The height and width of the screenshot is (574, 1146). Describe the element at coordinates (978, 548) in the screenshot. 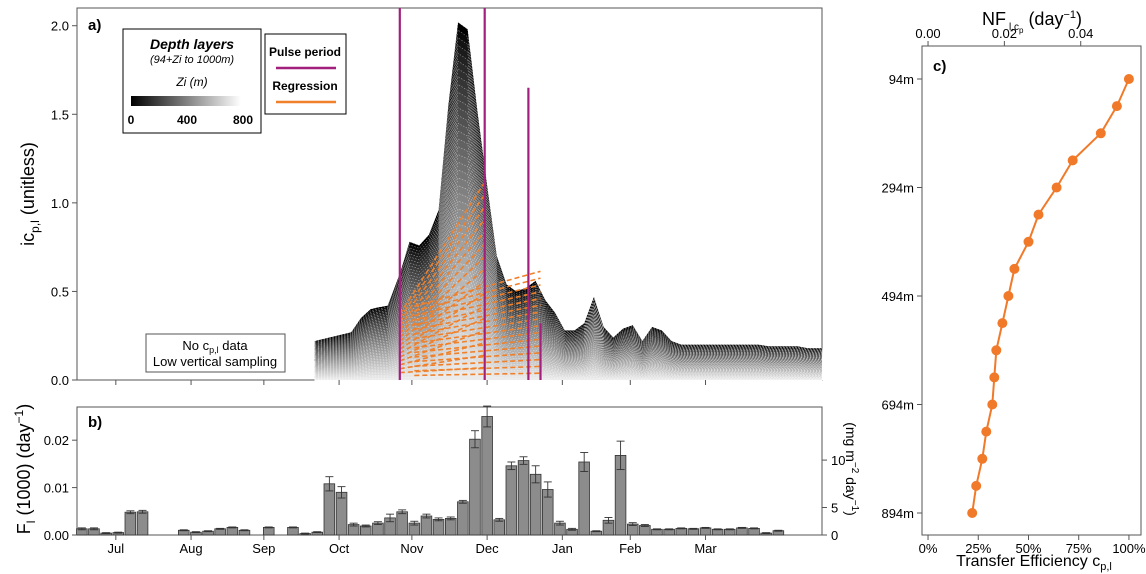

I see `c-xtick-label-1: 25%` at that location.